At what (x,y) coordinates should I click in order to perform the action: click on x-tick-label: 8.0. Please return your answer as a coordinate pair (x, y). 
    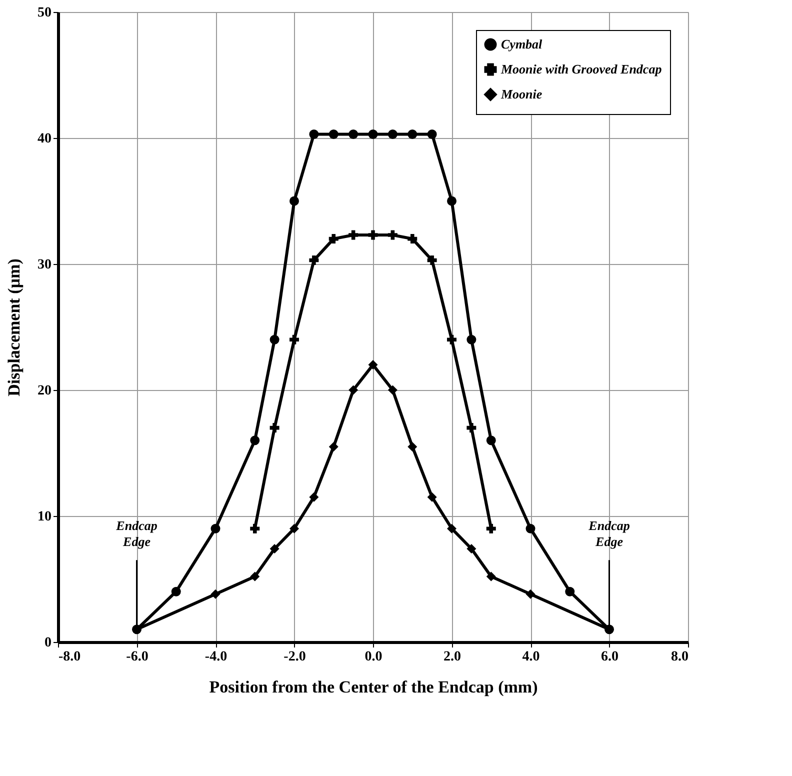
    Looking at the image, I should click on (679, 657).